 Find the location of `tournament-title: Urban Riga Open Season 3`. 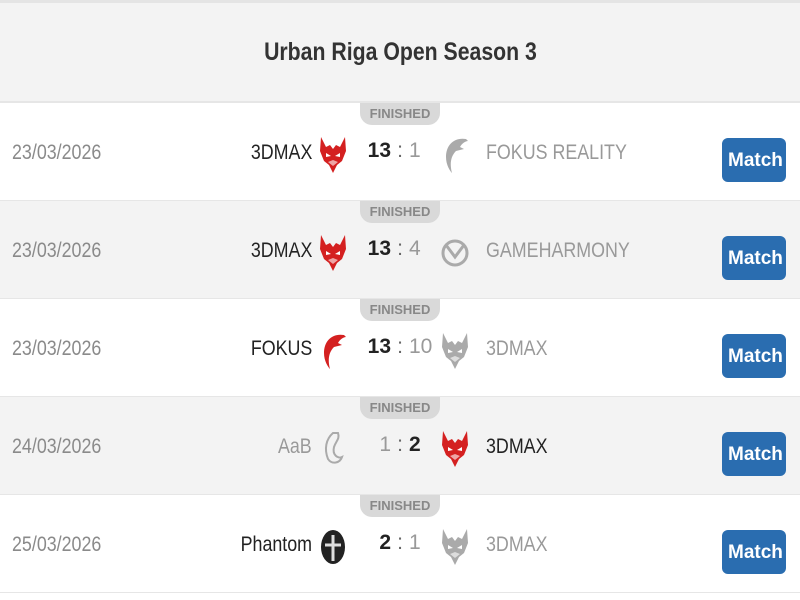

tournament-title: Urban Riga Open Season 3 is located at coordinates (400, 51).